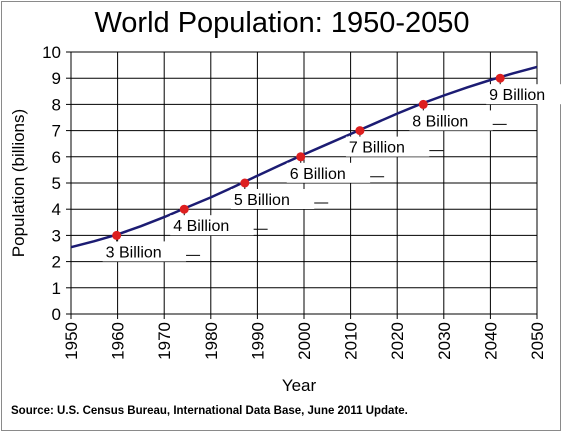 This screenshot has height=434, width=564. I want to click on milestone-label: 6 Billion, so click(318, 174).